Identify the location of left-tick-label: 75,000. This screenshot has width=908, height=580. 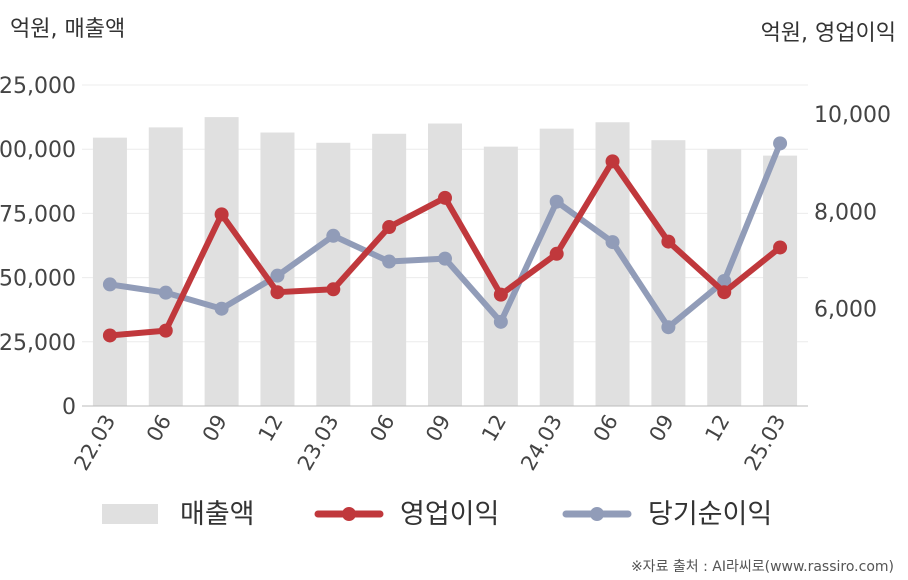
(38, 214).